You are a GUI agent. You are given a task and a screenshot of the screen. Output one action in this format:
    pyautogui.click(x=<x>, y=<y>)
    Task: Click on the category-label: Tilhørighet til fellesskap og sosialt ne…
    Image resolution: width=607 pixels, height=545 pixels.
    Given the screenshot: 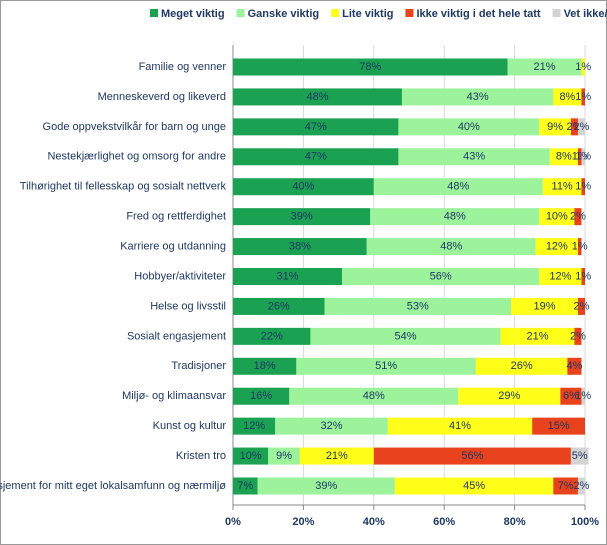 What is the action you would take?
    pyautogui.click(x=123, y=187)
    